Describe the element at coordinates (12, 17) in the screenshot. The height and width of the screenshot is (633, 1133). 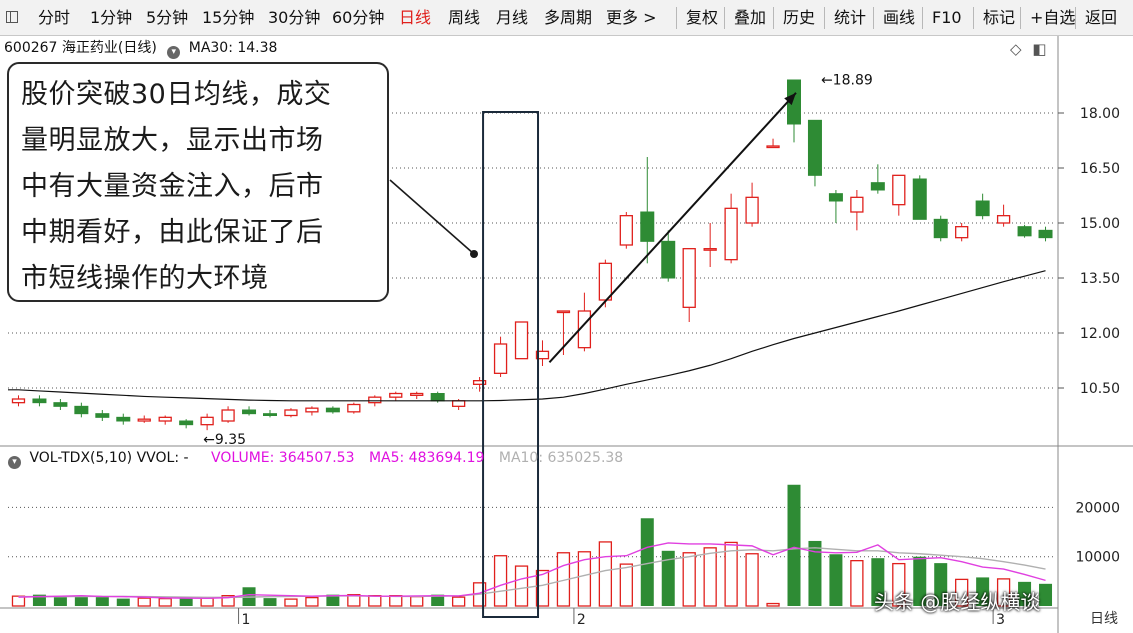
I see `menu-icon` at that location.